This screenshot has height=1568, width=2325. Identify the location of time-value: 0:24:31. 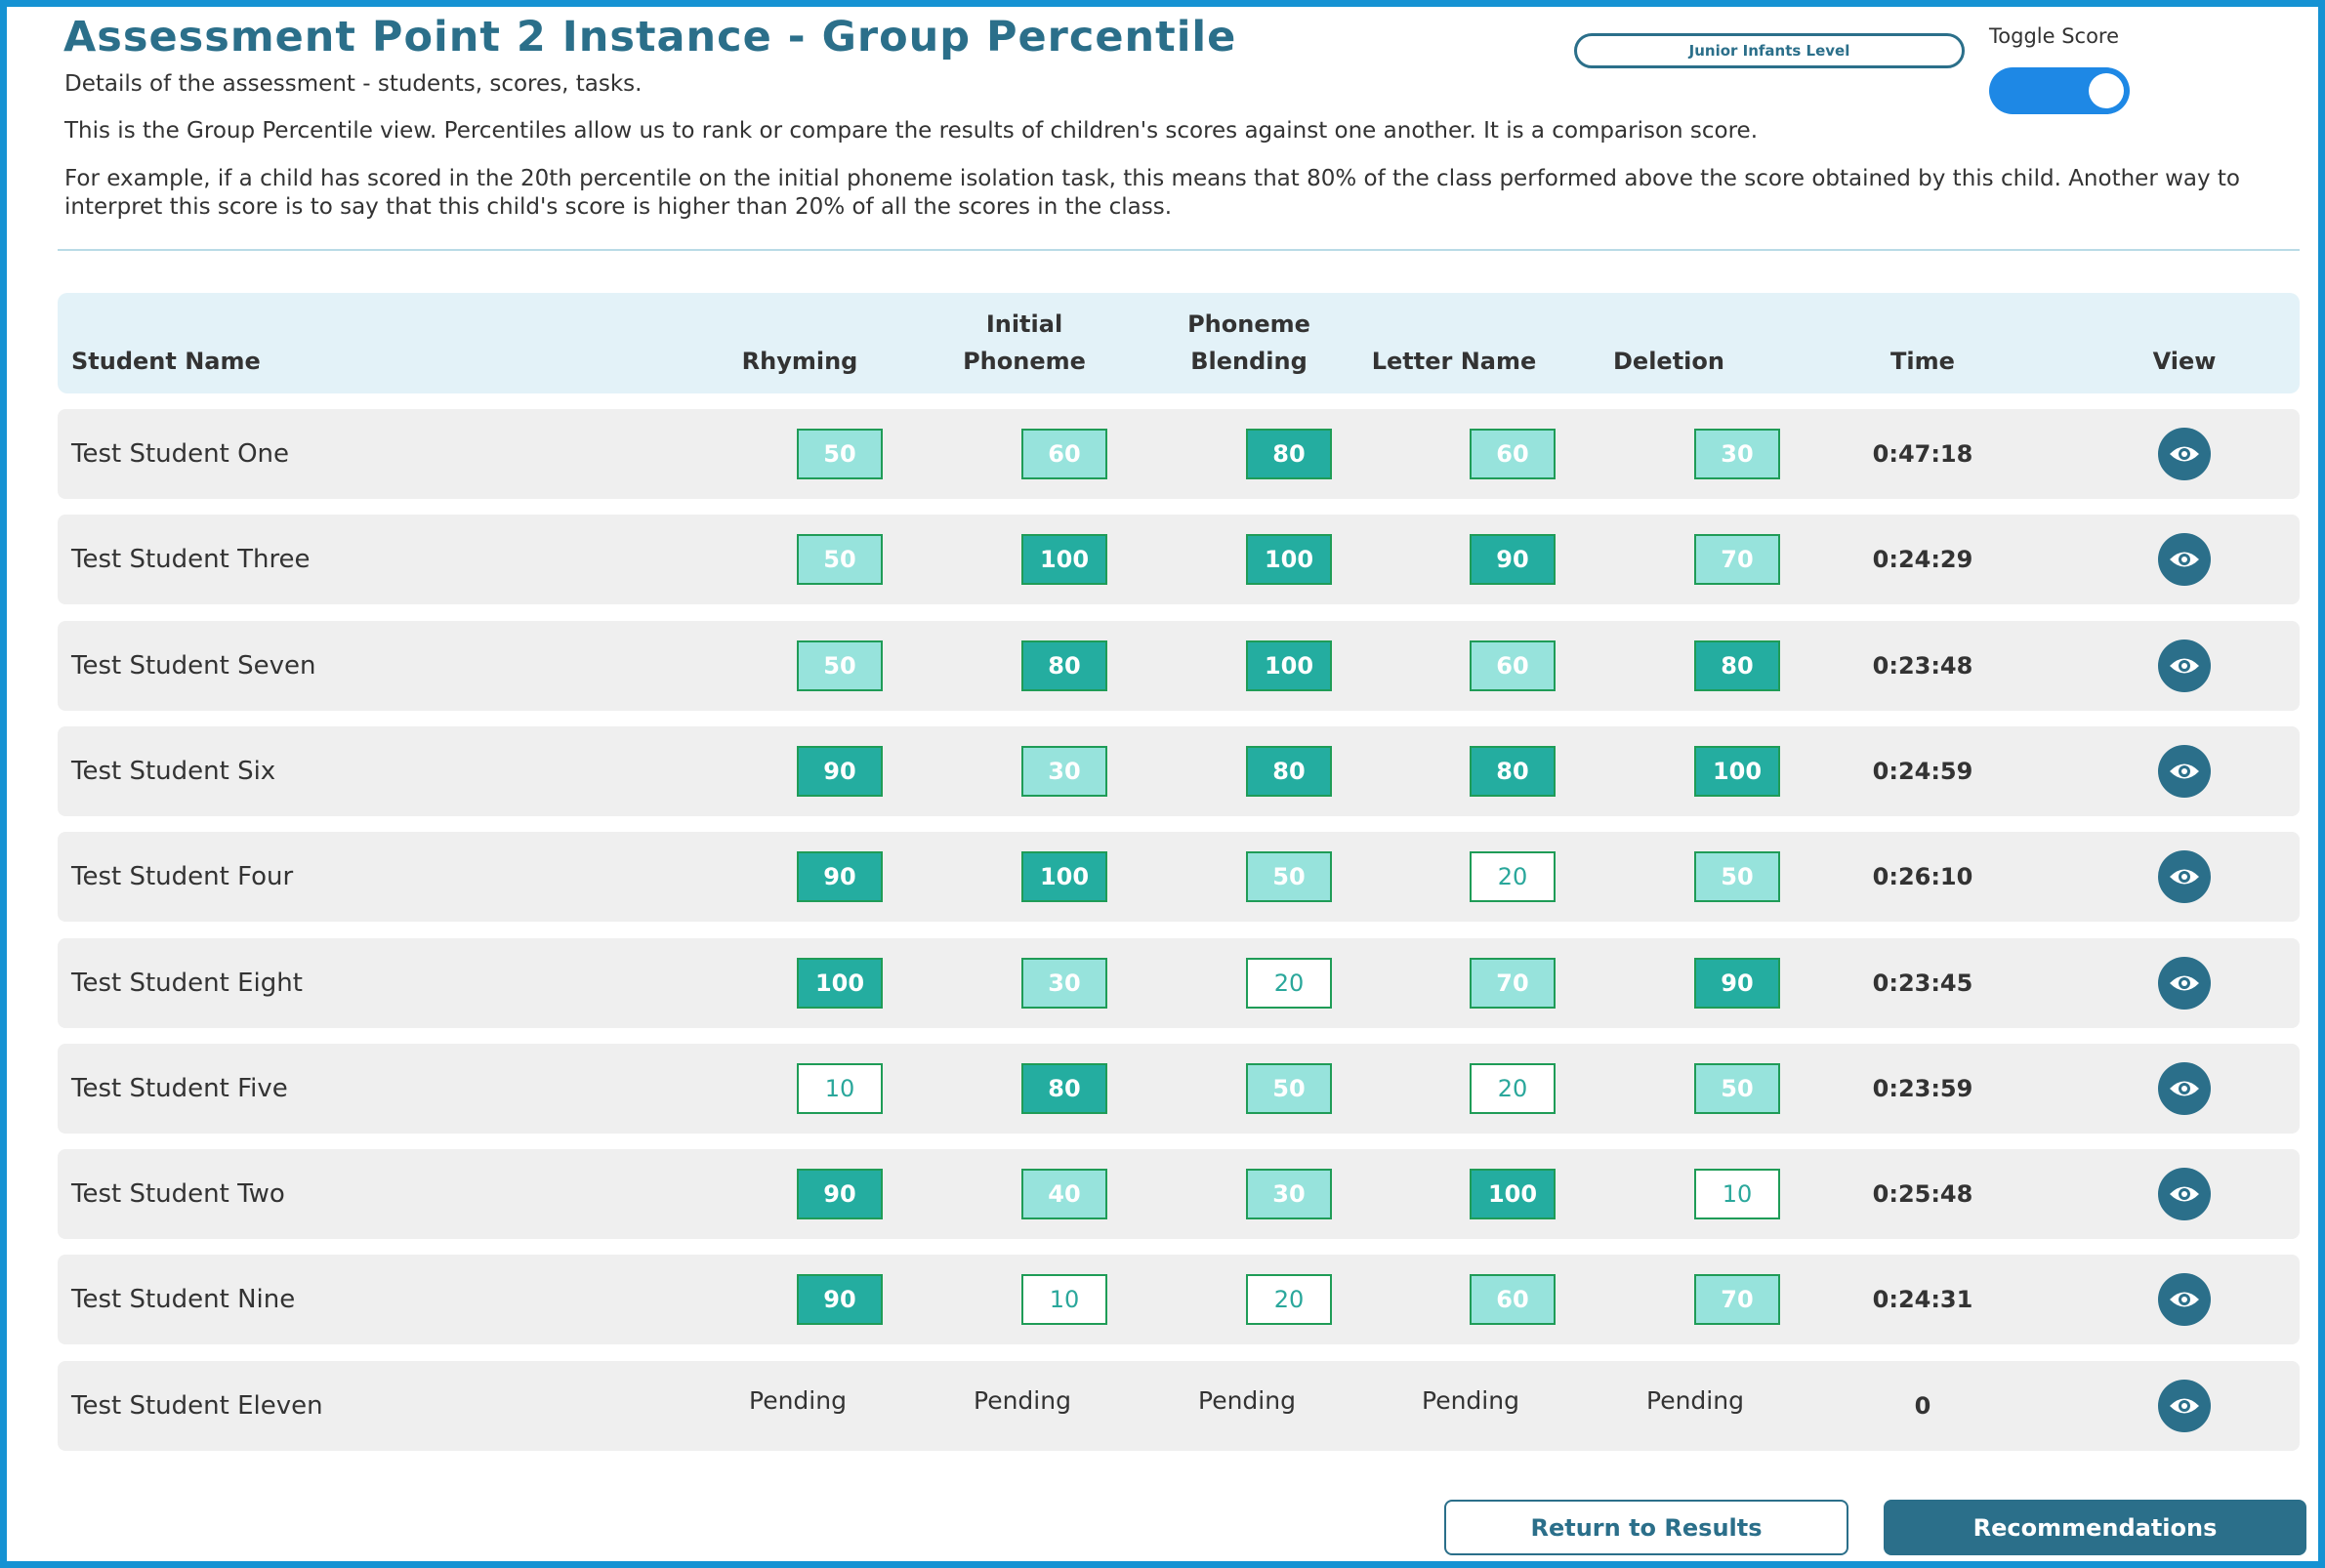
(1923, 1300).